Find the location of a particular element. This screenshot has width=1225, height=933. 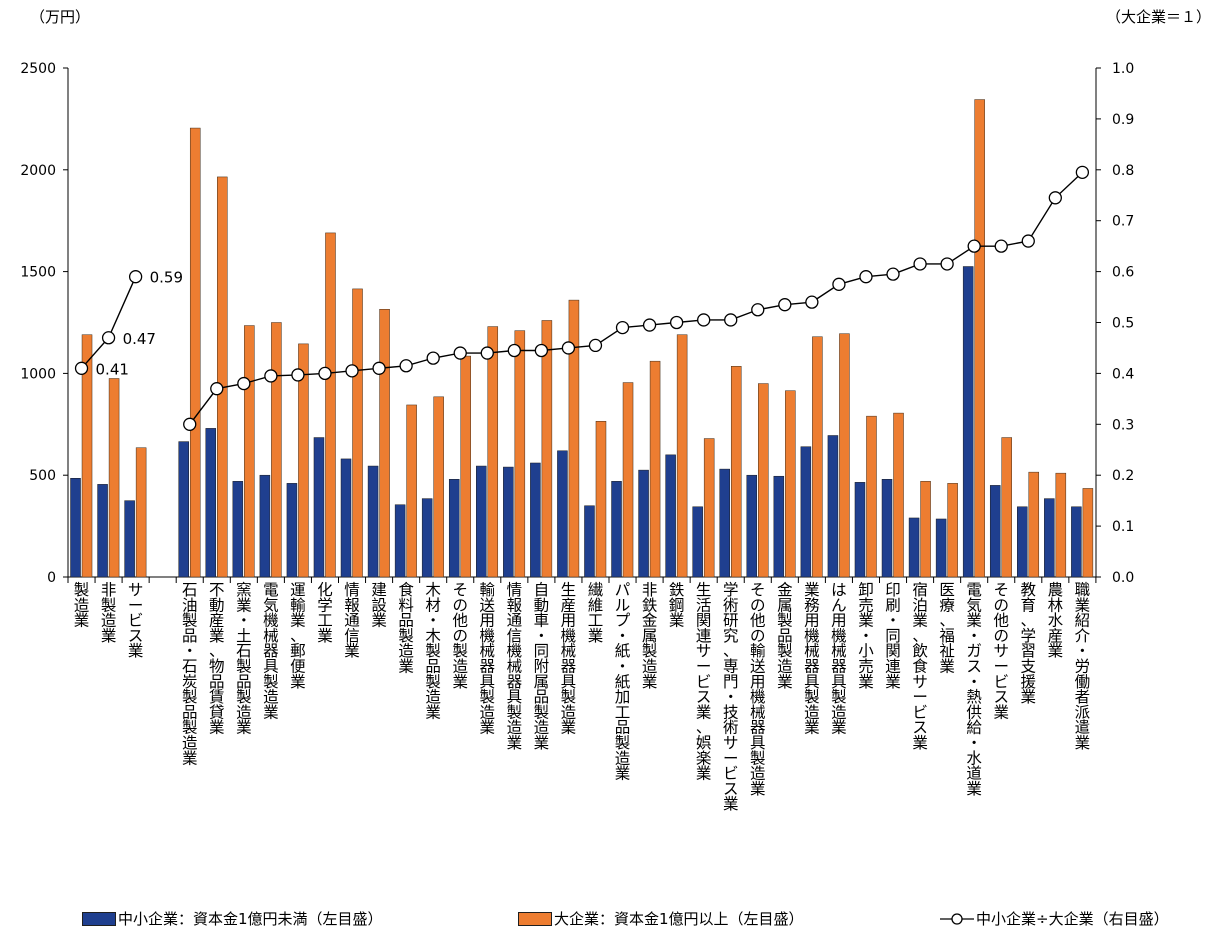

category-label: はん用機械器具製造業 is located at coordinates (839, 659).